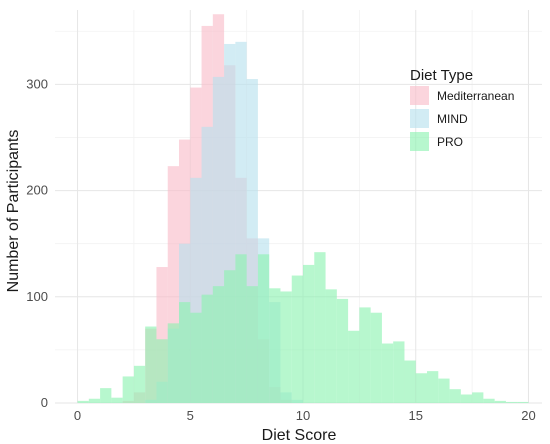 The height and width of the screenshot is (444, 550). Describe the element at coordinates (450, 142) in the screenshot. I see `legend-label-pro: PRO` at that location.